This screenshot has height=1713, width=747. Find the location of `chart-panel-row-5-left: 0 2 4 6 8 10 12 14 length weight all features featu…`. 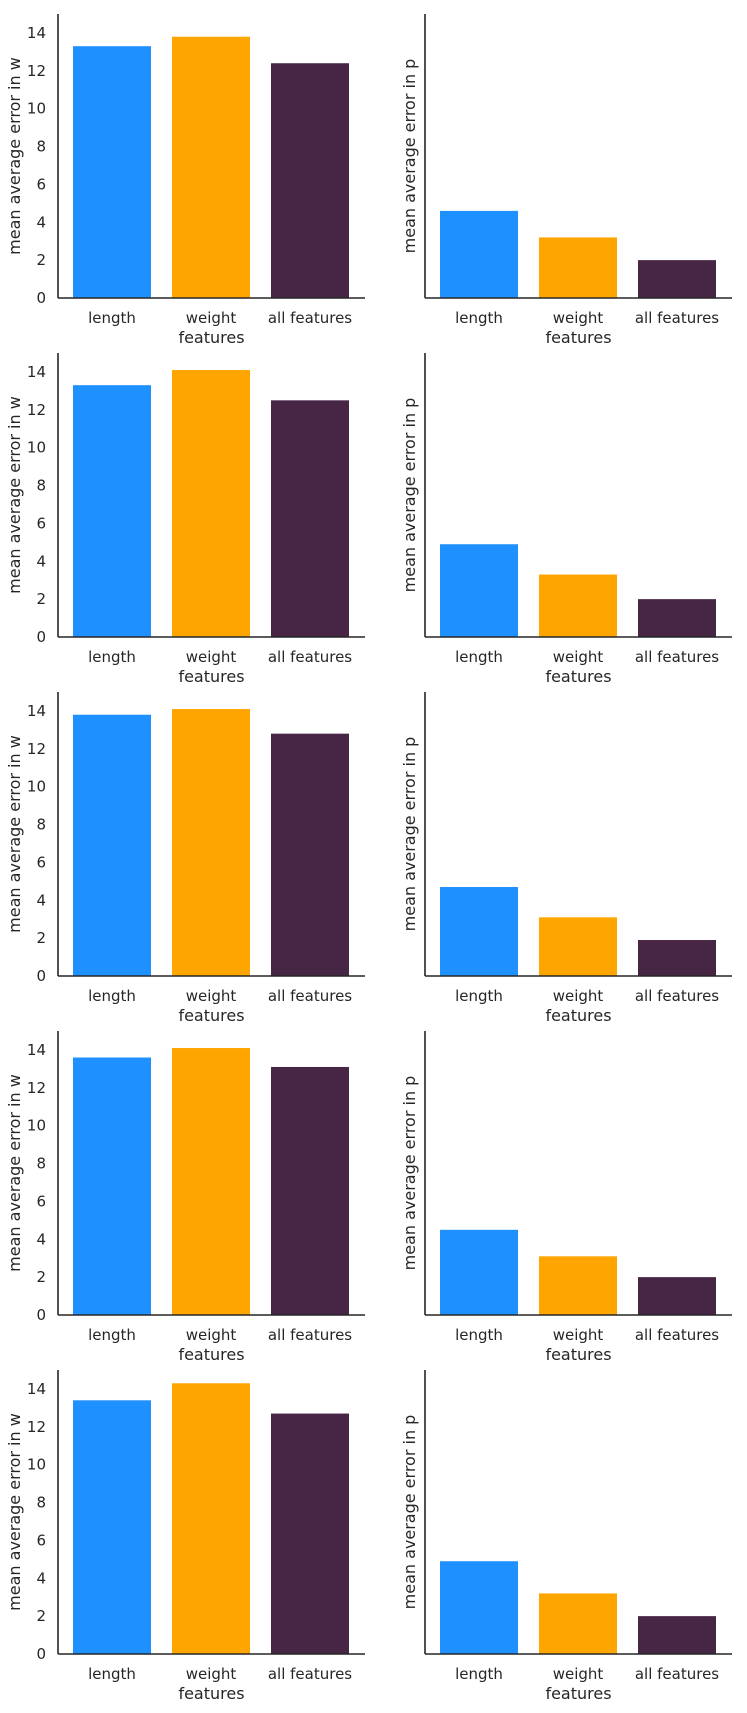

chart-panel-row-5-left: 0 2 4 6 8 10 12 14 length weight all features featu… is located at coordinates (185, 1536).